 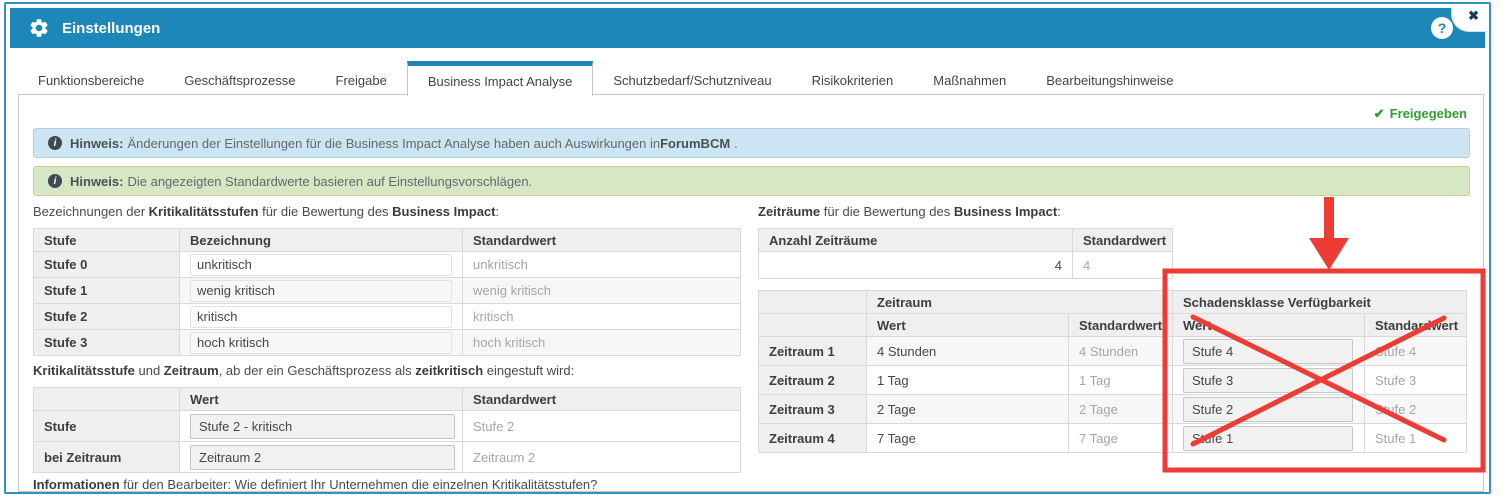 I want to click on tab-geschaeftsprozesse: Geschäftsprozesse, so click(x=240, y=80).